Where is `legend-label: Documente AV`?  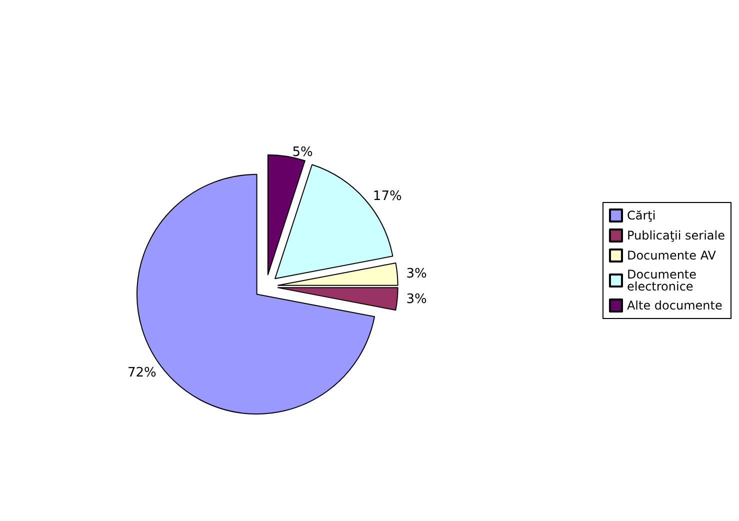 legend-label: Documente AV is located at coordinates (671, 255).